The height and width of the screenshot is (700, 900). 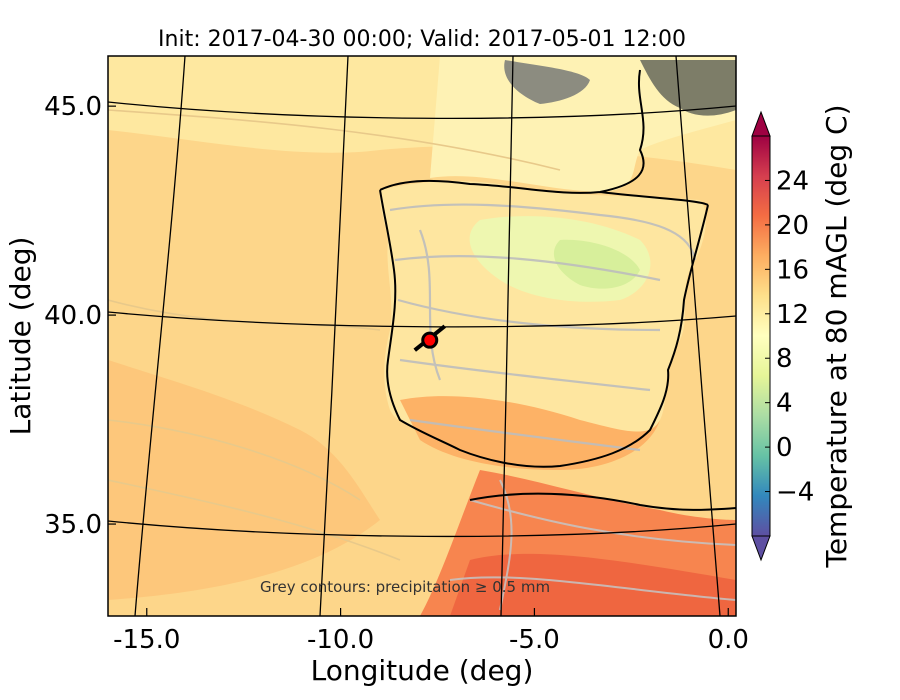 I want to click on colorbar-tick-label: 4, so click(x=784, y=404).